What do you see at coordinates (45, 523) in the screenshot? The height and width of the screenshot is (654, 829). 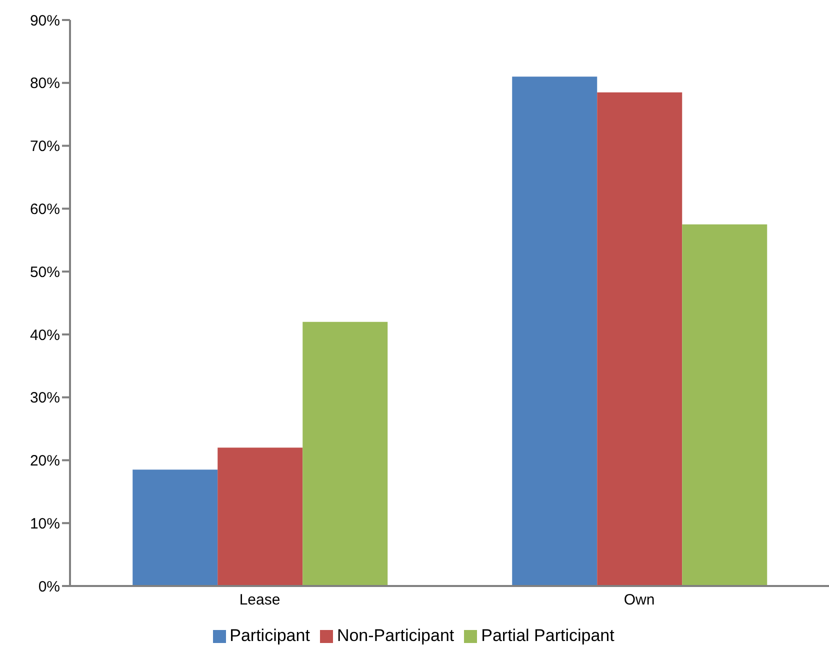 I see `y-tick-label: 10%` at bounding box center [45, 523].